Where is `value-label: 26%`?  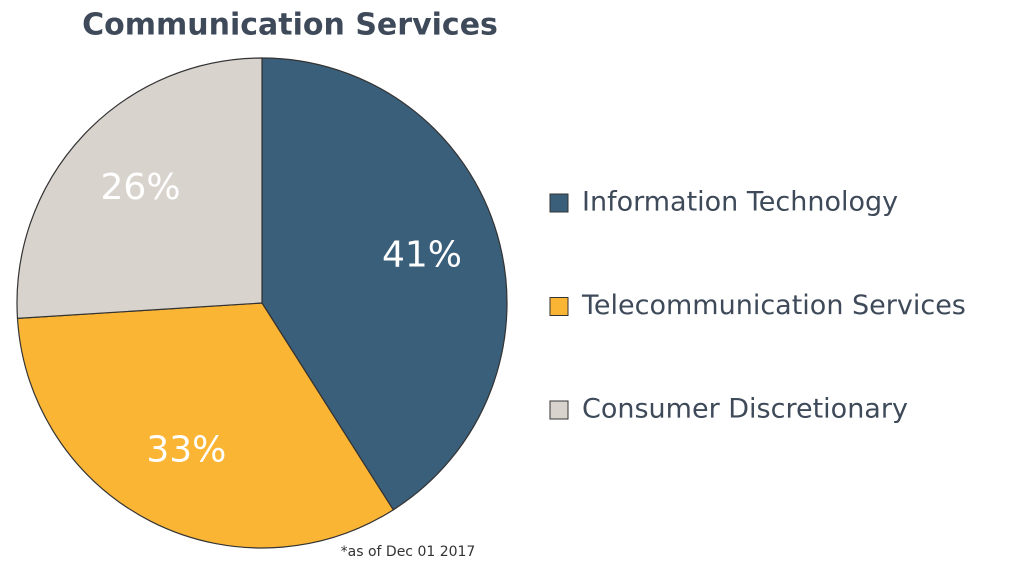
value-label: 26% is located at coordinates (141, 187).